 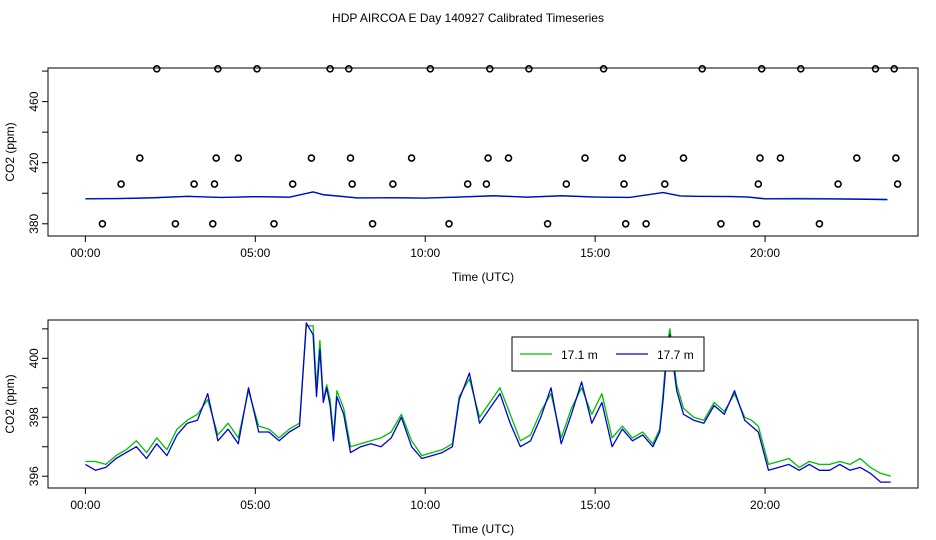 I want to click on top-x-tick-label-0: 00:00, so click(x=85, y=253).